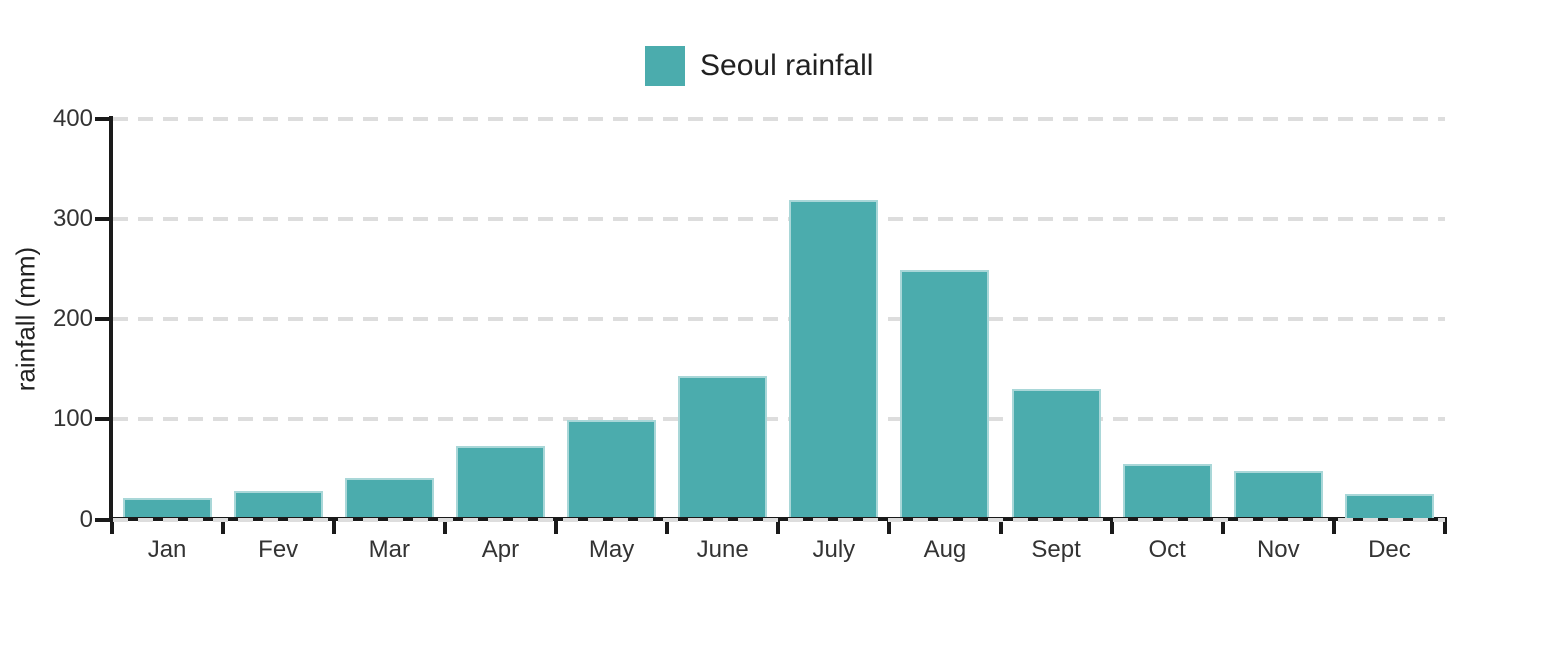  I want to click on bar-june, so click(723, 447).